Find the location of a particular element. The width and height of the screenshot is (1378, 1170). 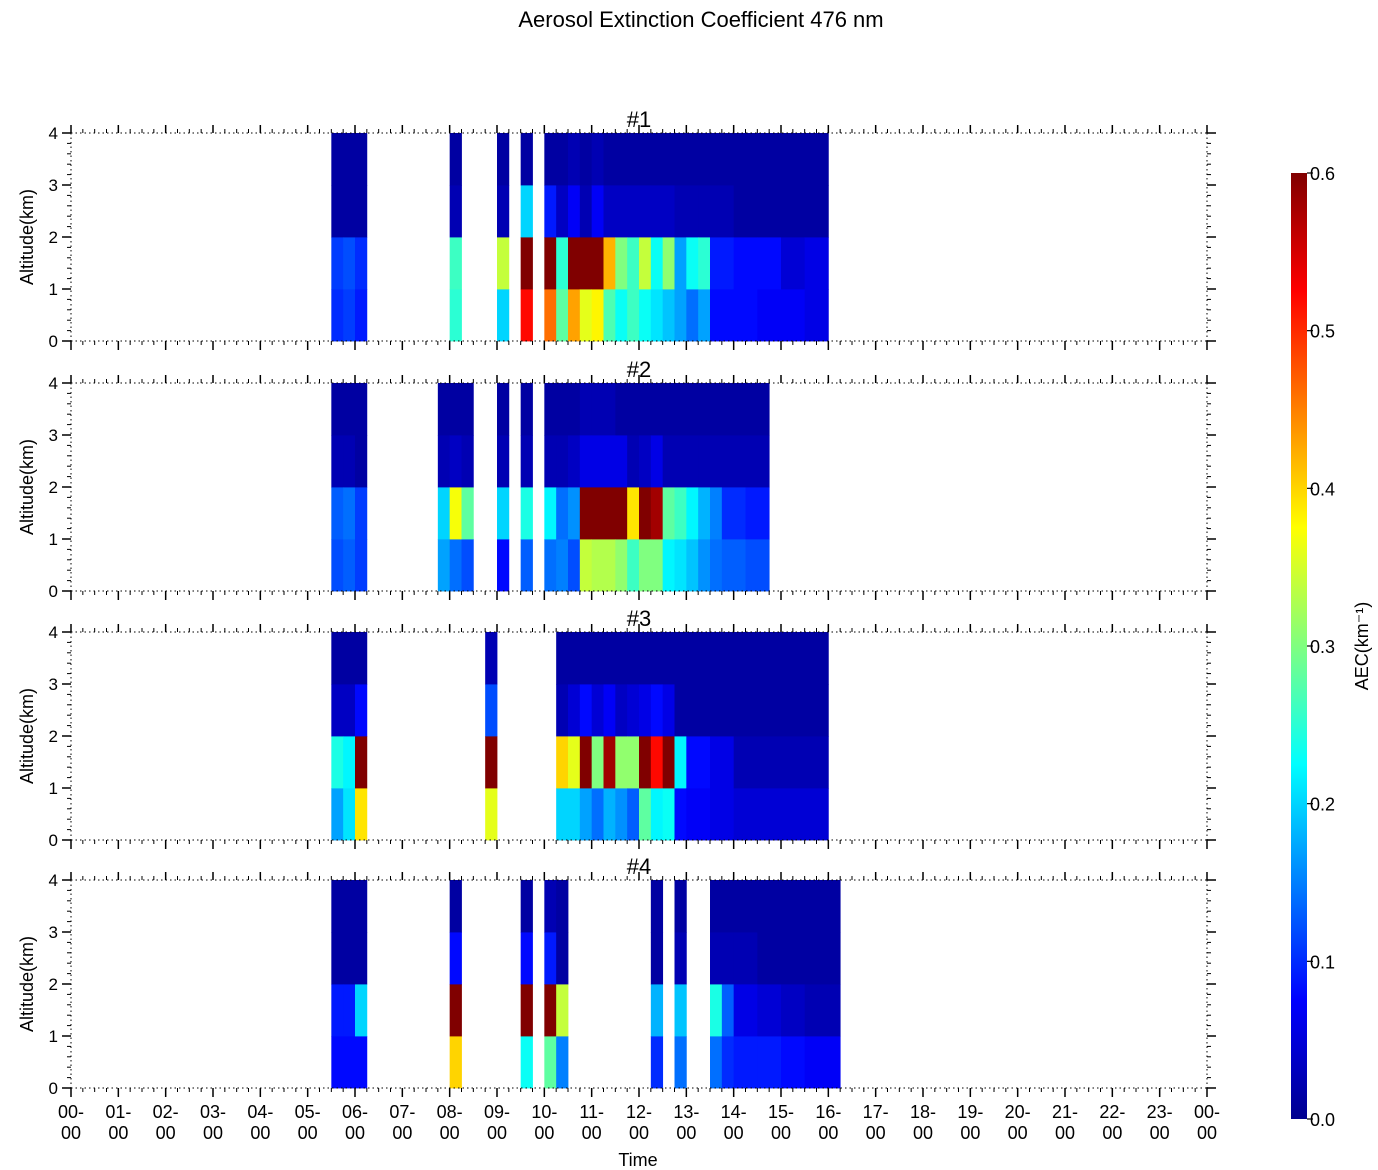

y-tick-label: 0 is located at coordinates (53, 591).